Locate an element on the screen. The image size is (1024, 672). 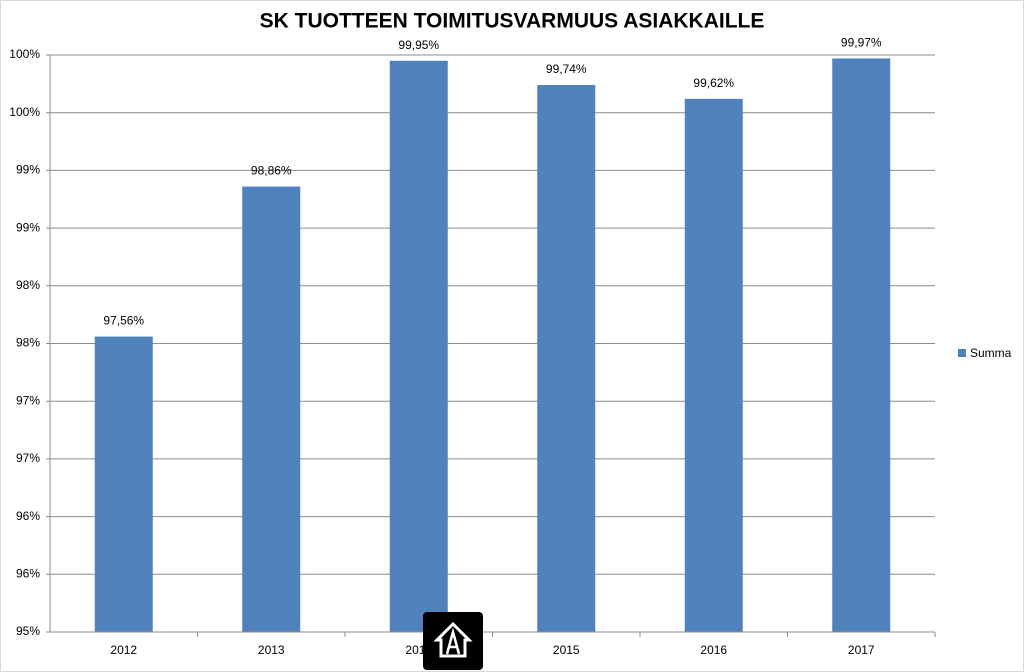
overlay-icon-letter is located at coordinates (453, 641).